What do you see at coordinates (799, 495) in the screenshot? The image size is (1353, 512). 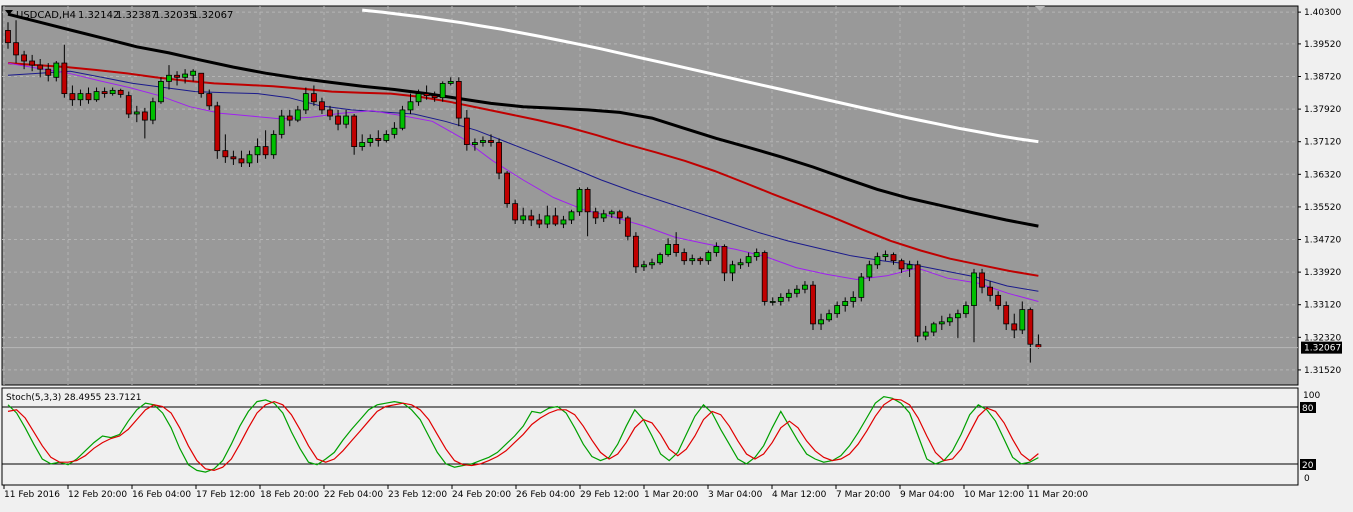 I see `time-tick-label: 4 Mar 12:00` at bounding box center [799, 495].